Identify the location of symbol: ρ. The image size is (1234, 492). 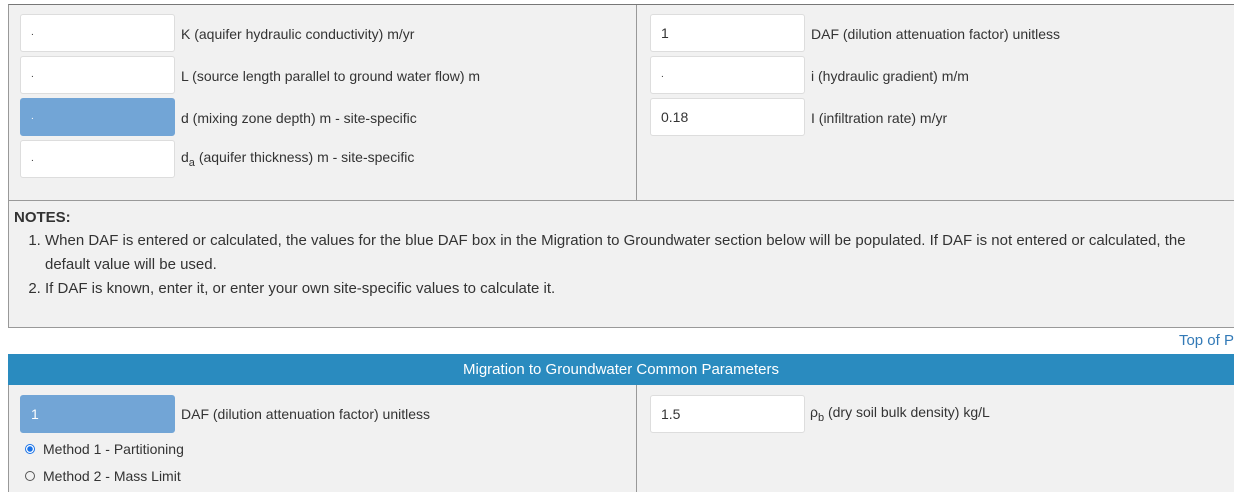
(814, 412).